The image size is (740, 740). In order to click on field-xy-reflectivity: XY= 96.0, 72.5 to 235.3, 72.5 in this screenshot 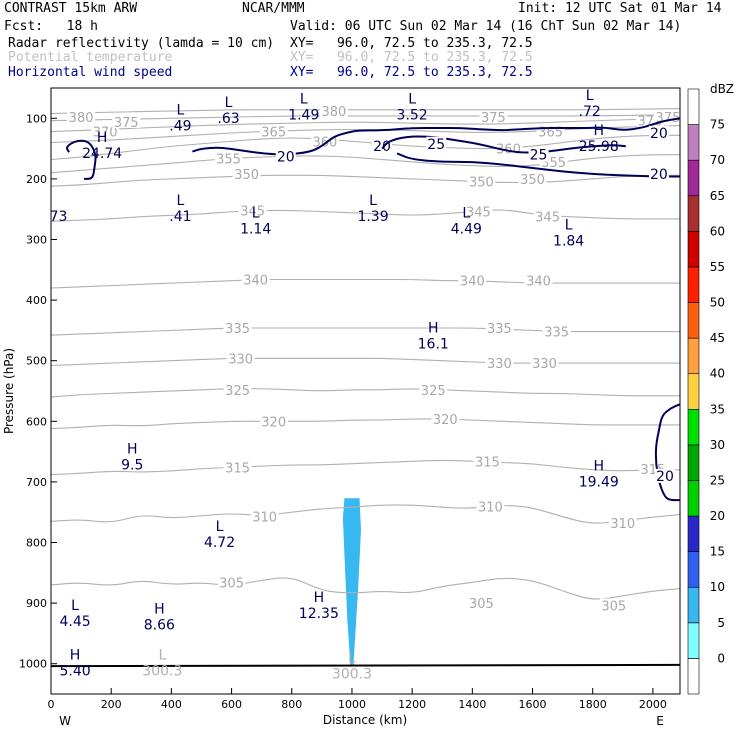, I will do `click(411, 43)`.